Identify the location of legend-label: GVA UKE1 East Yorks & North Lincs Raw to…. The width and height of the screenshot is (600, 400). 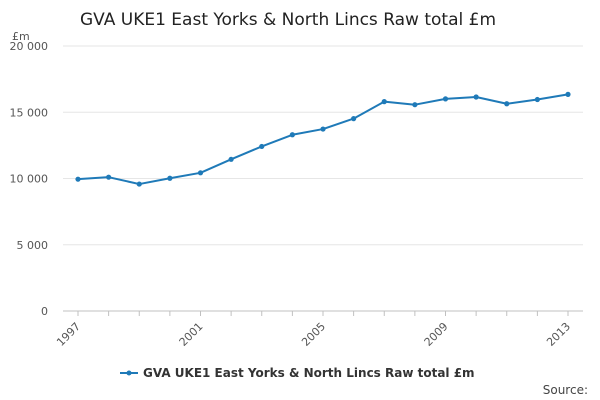
(309, 373).